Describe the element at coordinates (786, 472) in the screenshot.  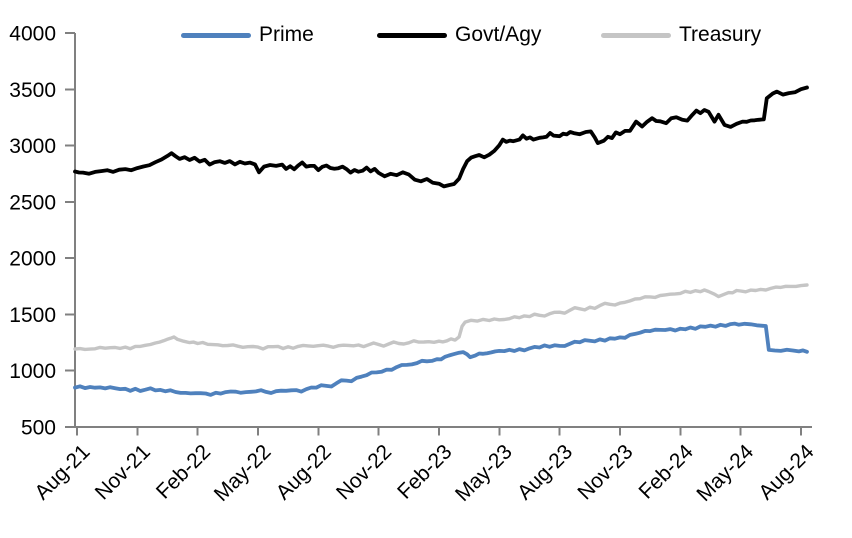
I see `x-axis-tick-label: Aug-24` at that location.